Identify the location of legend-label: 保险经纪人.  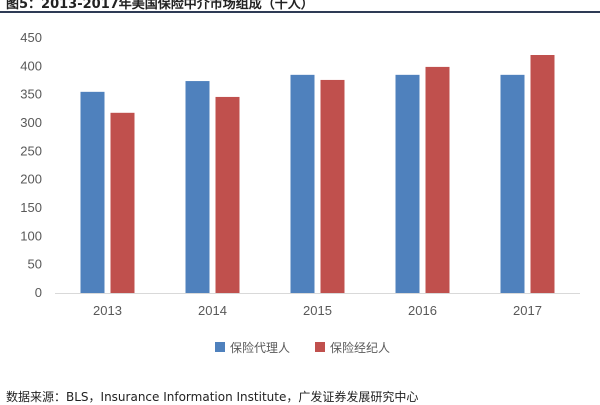
(360, 347).